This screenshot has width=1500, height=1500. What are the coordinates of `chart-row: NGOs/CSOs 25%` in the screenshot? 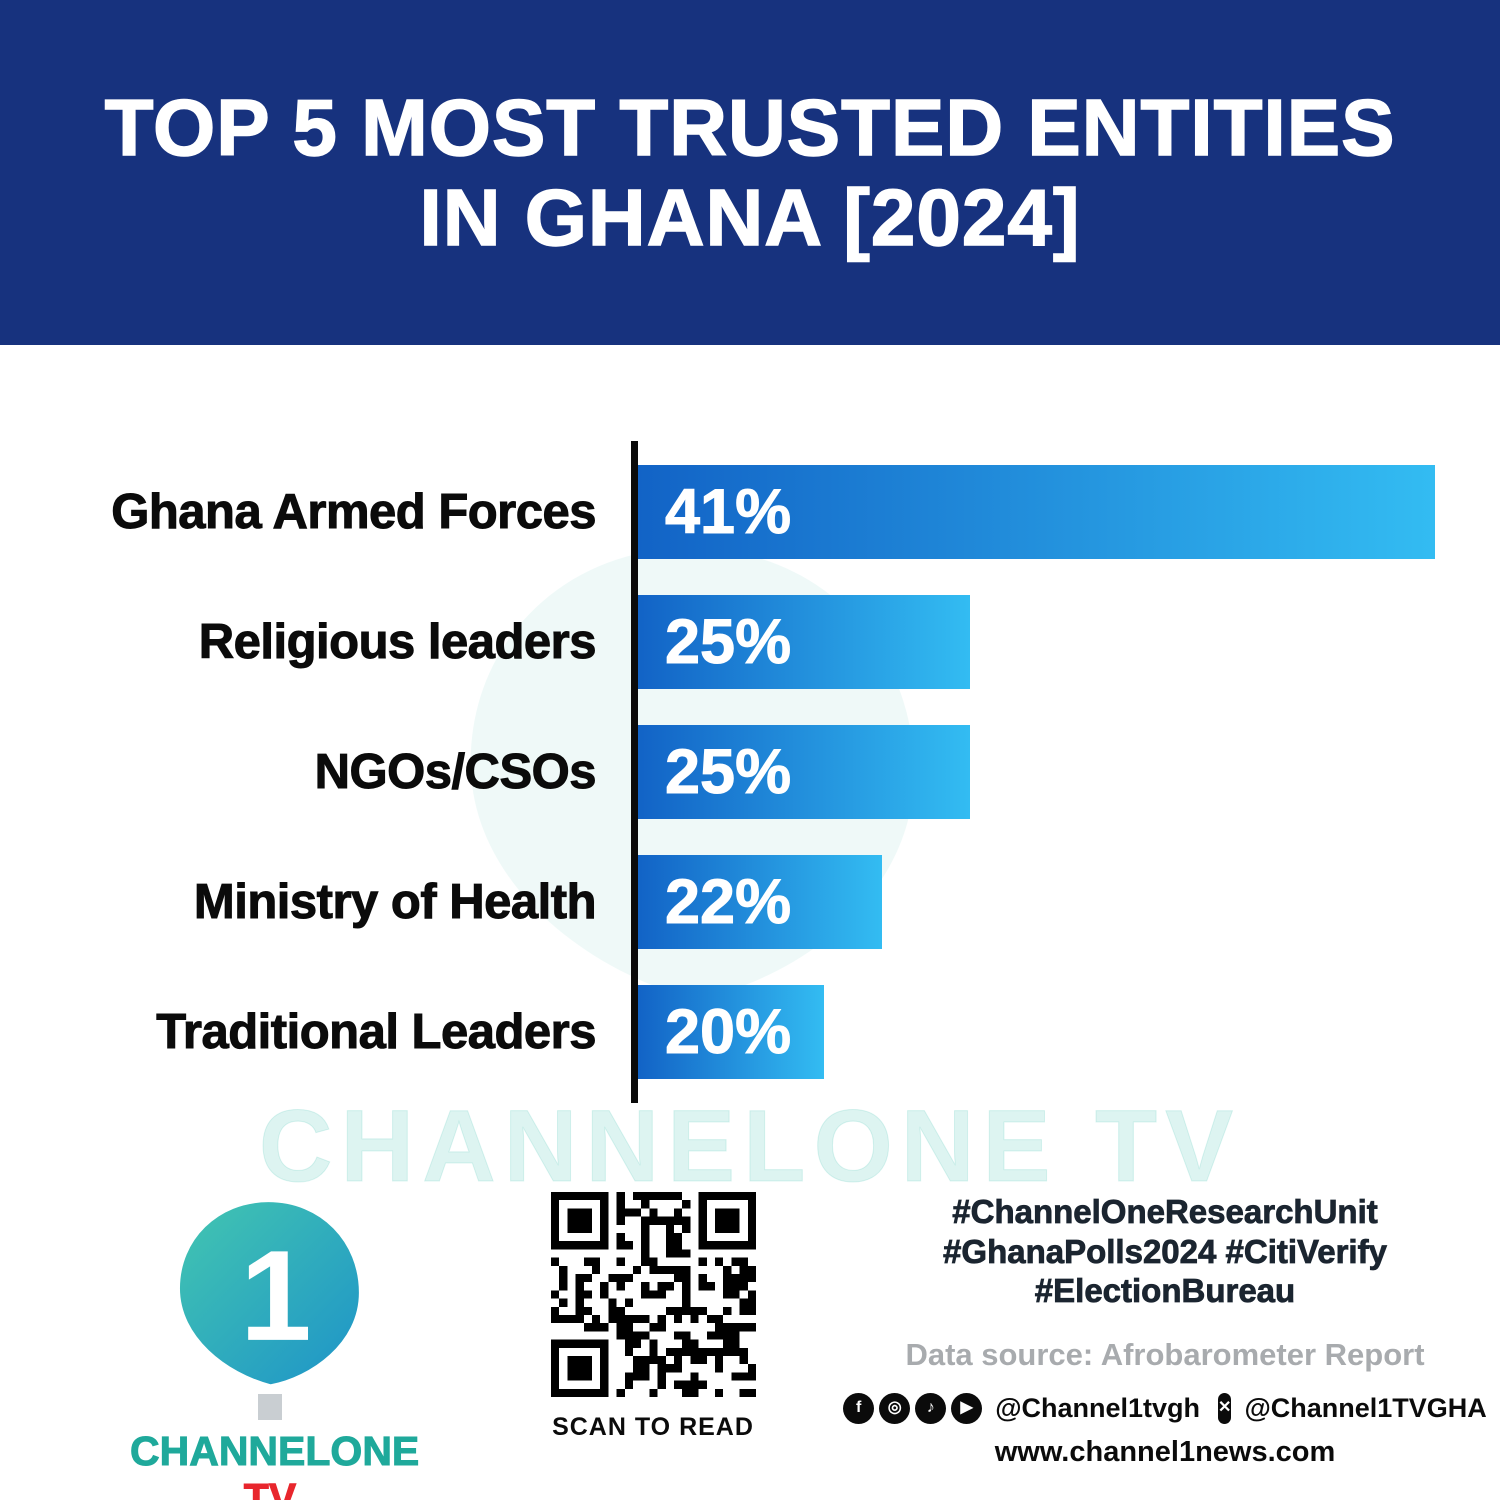 It's located at (750, 772).